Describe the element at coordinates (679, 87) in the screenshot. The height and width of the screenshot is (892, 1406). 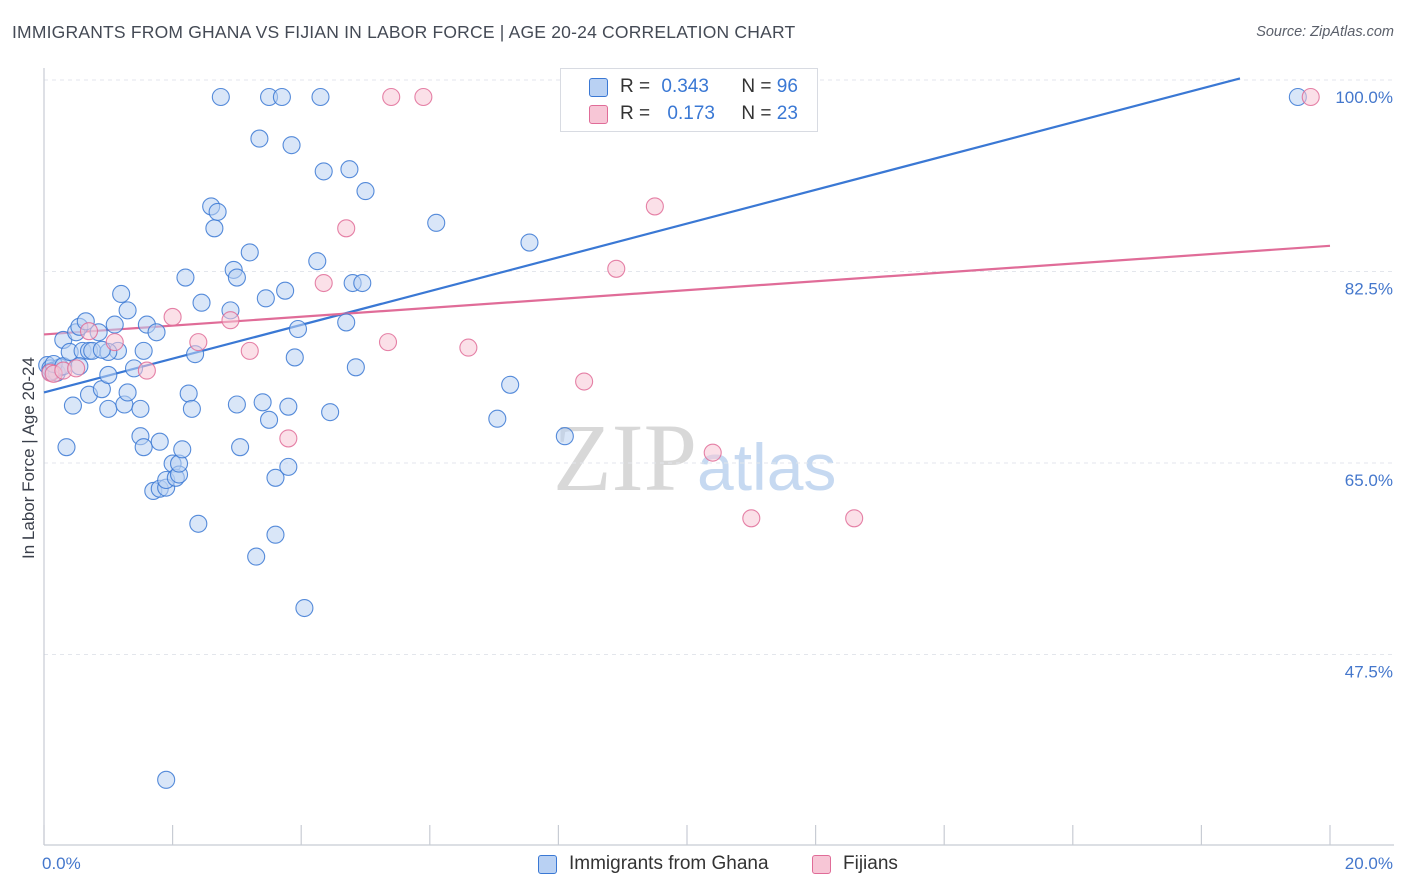
I see `legend-row-ghana: R = 0.343 N = 96` at that location.